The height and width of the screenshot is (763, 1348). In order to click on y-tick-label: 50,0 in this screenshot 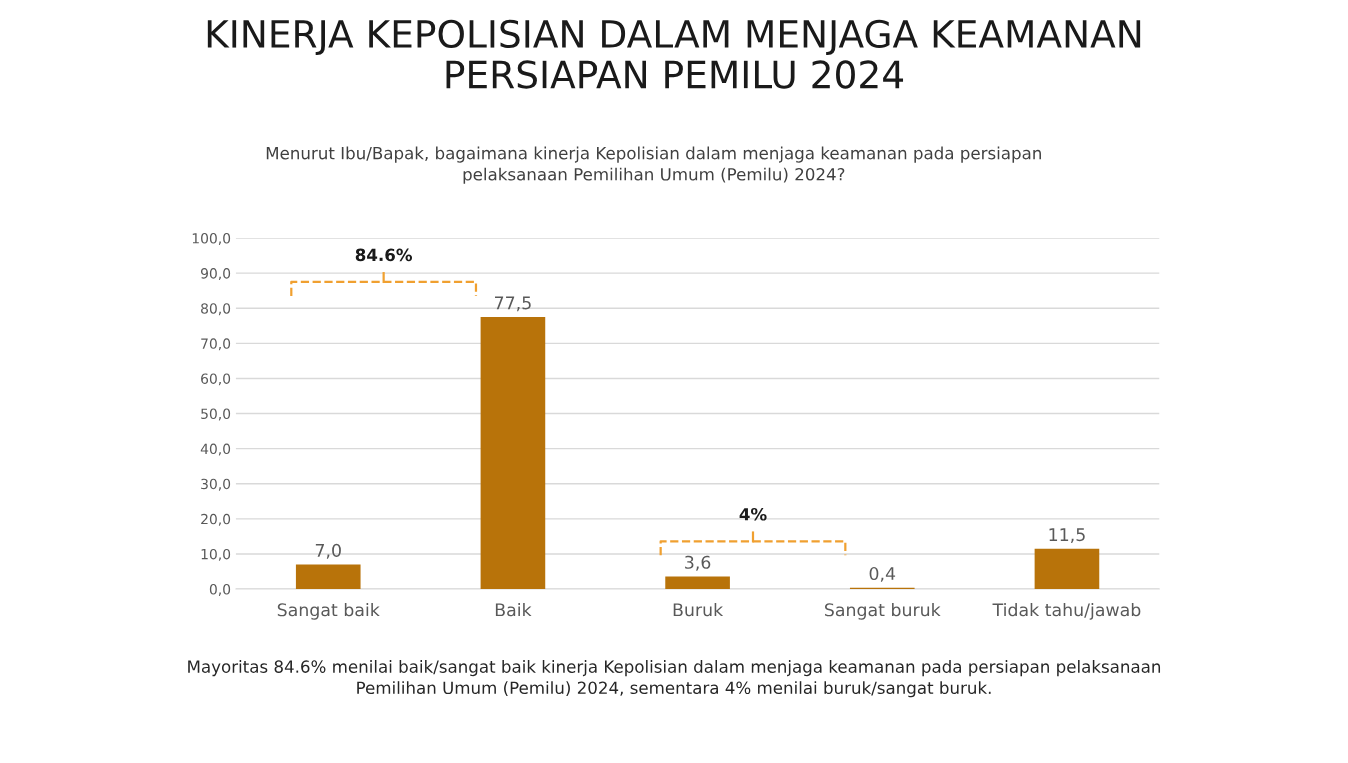, I will do `click(216, 414)`.